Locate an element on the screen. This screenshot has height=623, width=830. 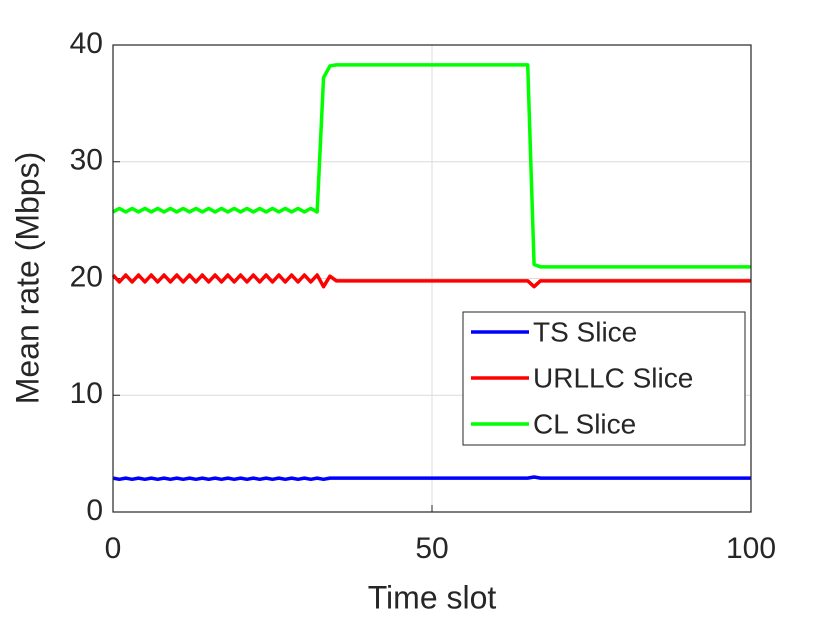
y-tick-label: 30 is located at coordinates (86, 160).